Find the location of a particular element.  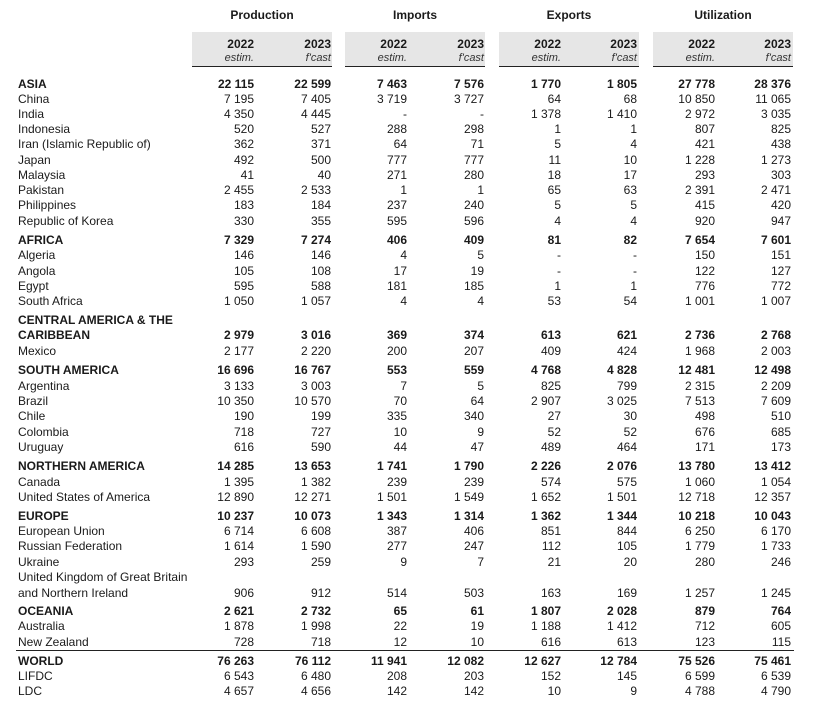

table-cell: 2 076 is located at coordinates (621, 466).